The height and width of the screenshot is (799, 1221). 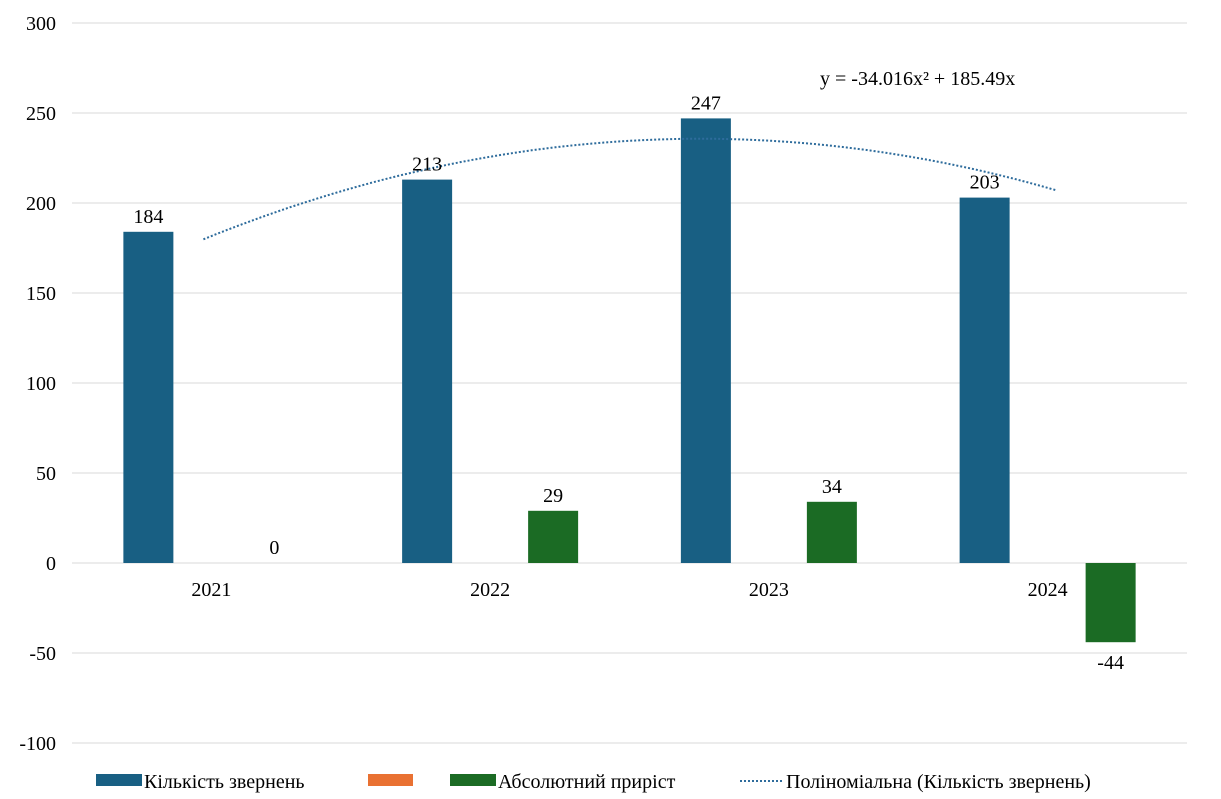 I want to click on x-axis-tick-labels: 2021 2022 2023 2024, so click(x=629, y=590).